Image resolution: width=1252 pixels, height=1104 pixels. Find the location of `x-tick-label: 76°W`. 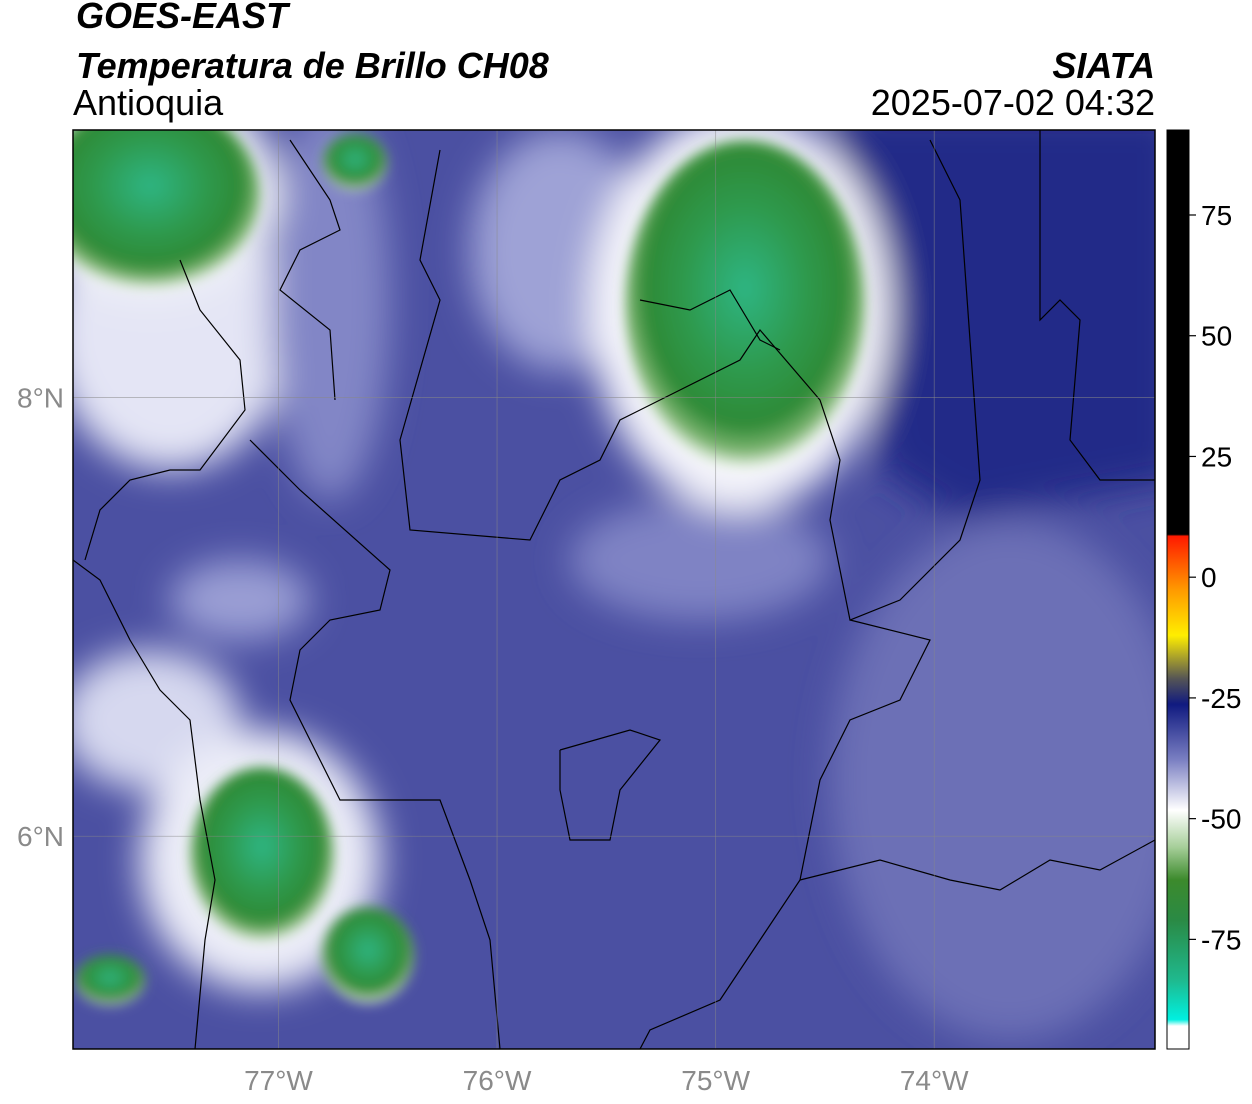

x-tick-label: 76°W is located at coordinates (497, 1080).